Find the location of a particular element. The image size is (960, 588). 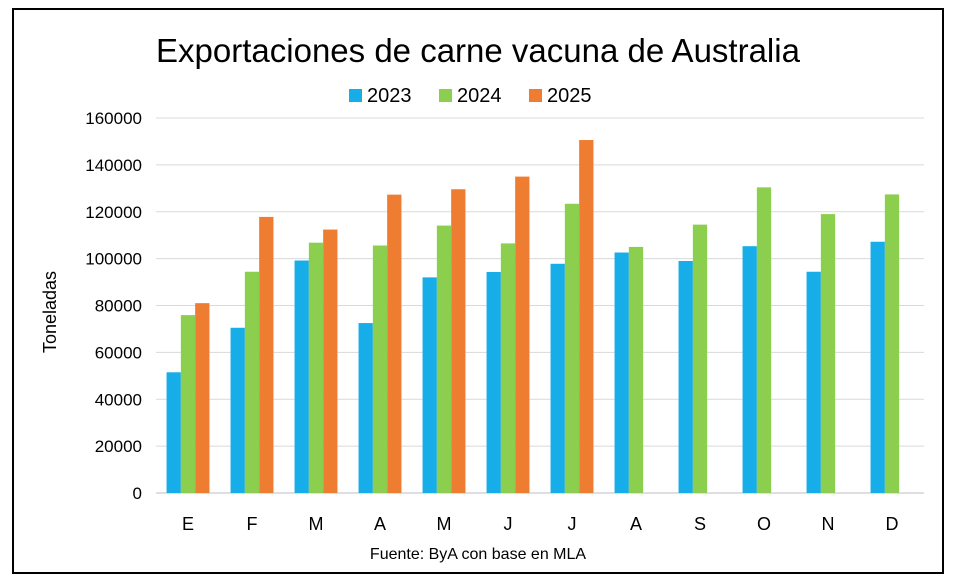

y-axis-label: Toneladas is located at coordinates (50, 312).